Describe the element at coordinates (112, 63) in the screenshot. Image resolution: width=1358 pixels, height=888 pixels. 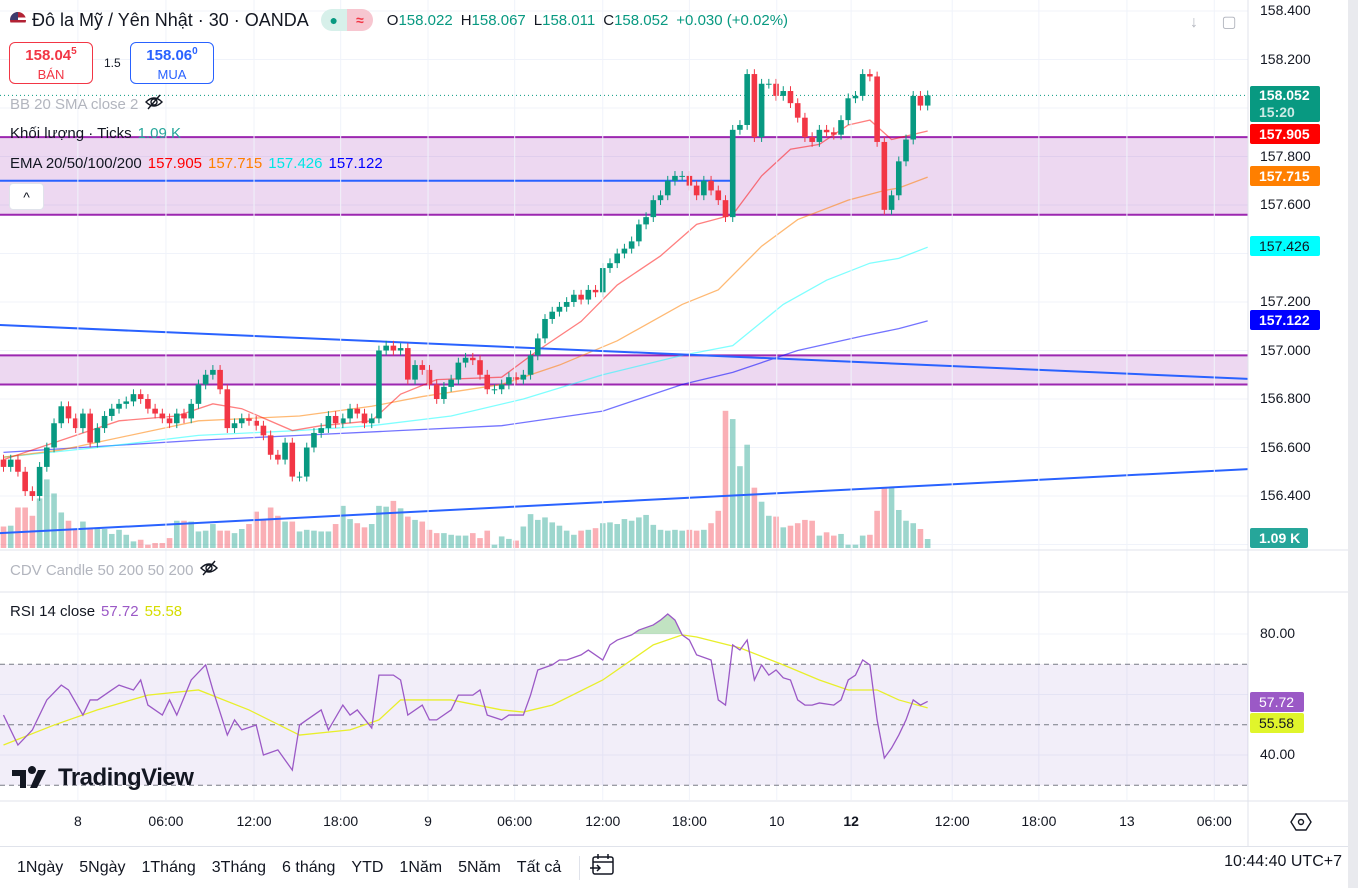
I see `spread-value: 1.5` at that location.